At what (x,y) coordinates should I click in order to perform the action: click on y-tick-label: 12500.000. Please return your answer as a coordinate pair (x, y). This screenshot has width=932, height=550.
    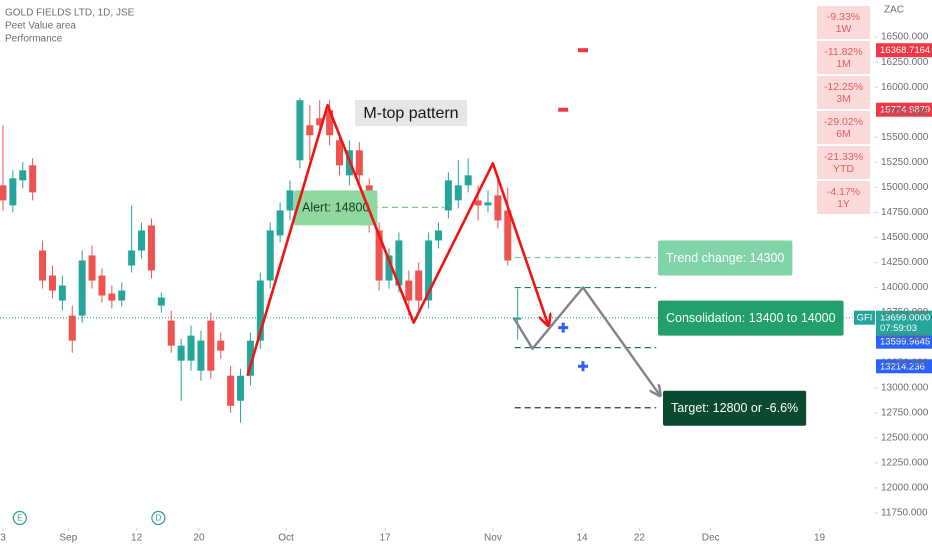
    Looking at the image, I should click on (905, 437).